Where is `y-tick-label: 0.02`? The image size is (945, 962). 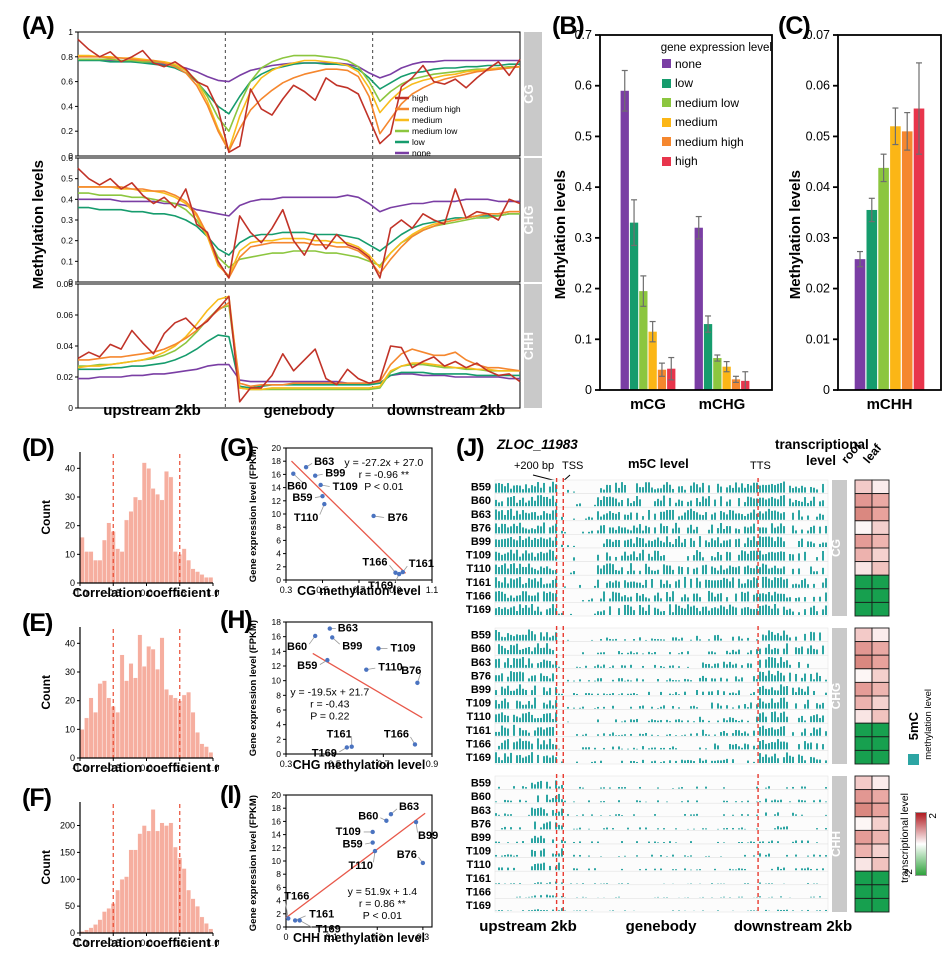
y-tick-label: 0.02 is located at coordinates (818, 289).